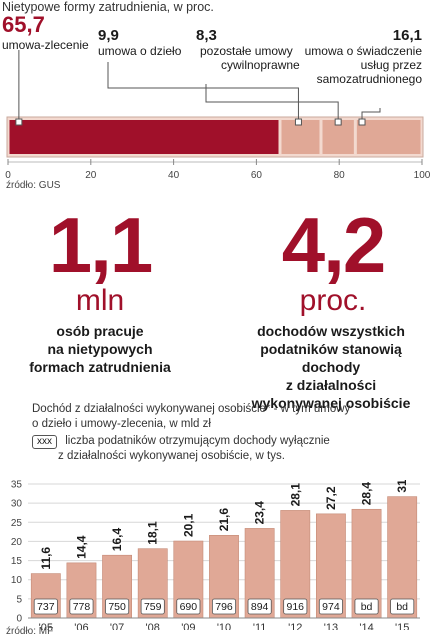 The width and height of the screenshot is (430, 640). I want to click on stat-desc-line: formach zatrudnienia, so click(100, 367).